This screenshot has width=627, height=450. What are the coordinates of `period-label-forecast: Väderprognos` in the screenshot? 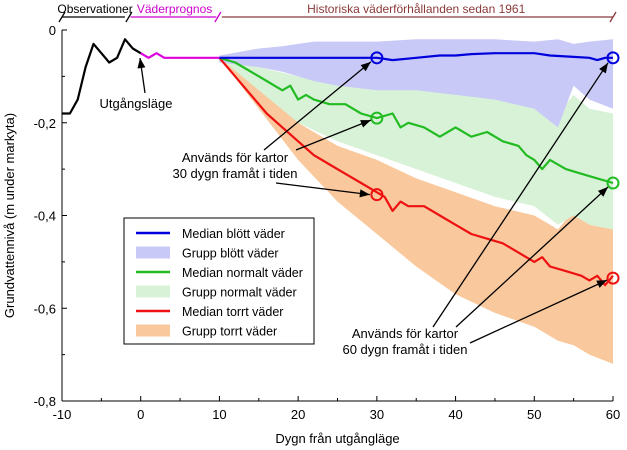 It's located at (174, 9).